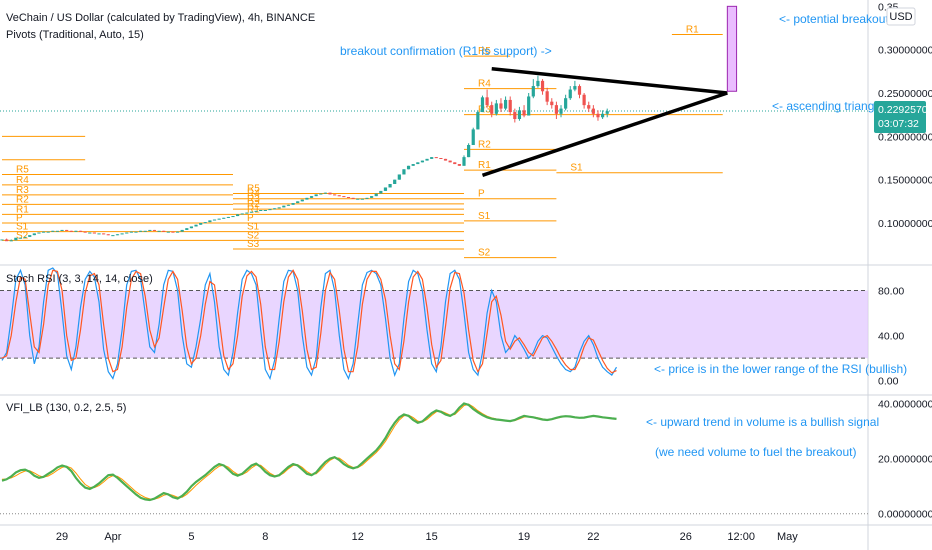 The image size is (932, 550). Describe the element at coordinates (898, 124) in the screenshot. I see `countdown-timer: 03:07:32` at that location.